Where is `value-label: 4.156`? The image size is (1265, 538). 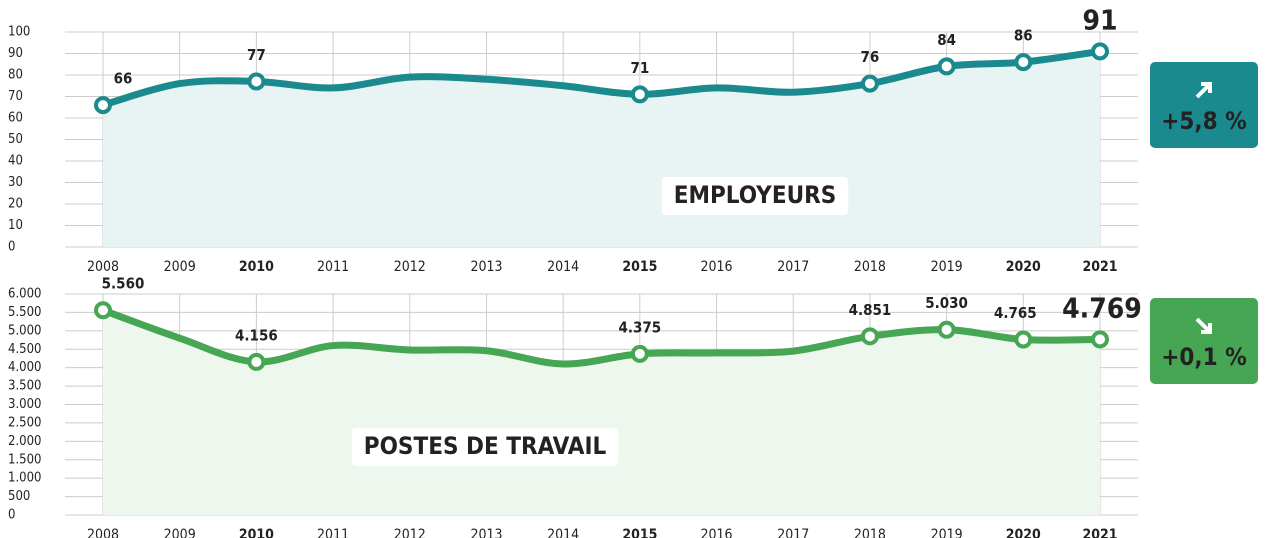
value-label: 4.156 is located at coordinates (256, 335).